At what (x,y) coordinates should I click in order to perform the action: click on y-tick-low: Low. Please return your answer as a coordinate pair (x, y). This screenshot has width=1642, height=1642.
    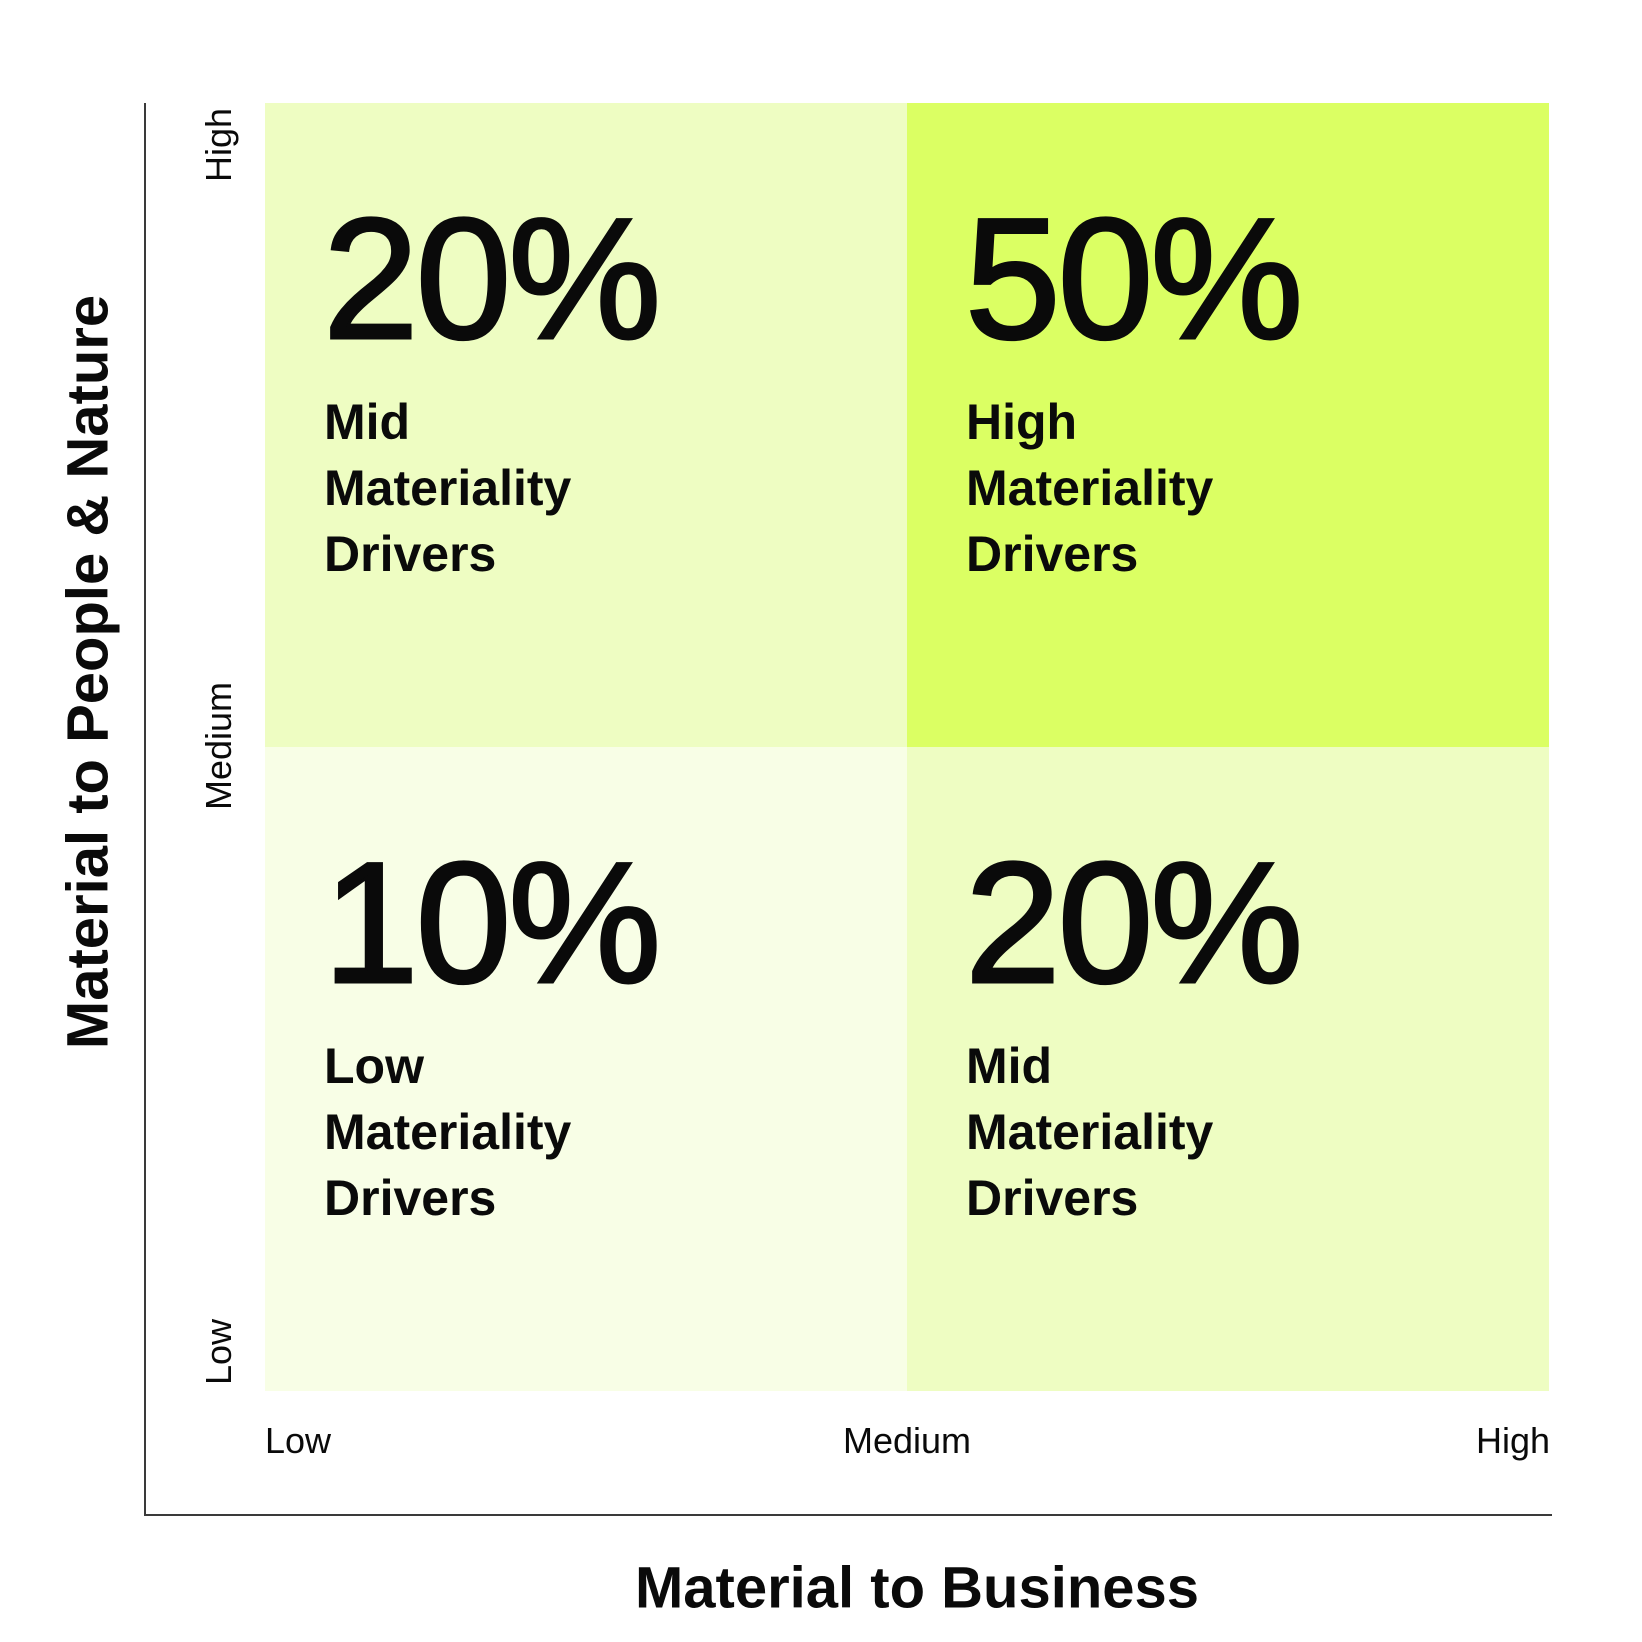
    Looking at the image, I should click on (218, 1352).